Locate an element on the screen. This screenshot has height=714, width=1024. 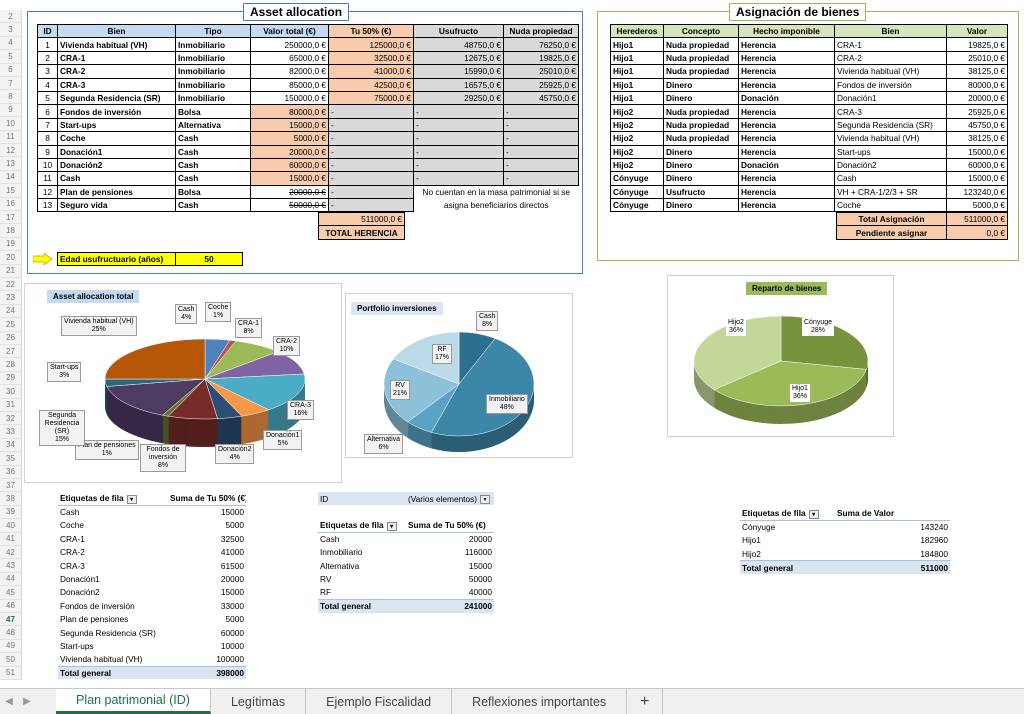
cell-tu50: 41000,0 € is located at coordinates (371, 71).